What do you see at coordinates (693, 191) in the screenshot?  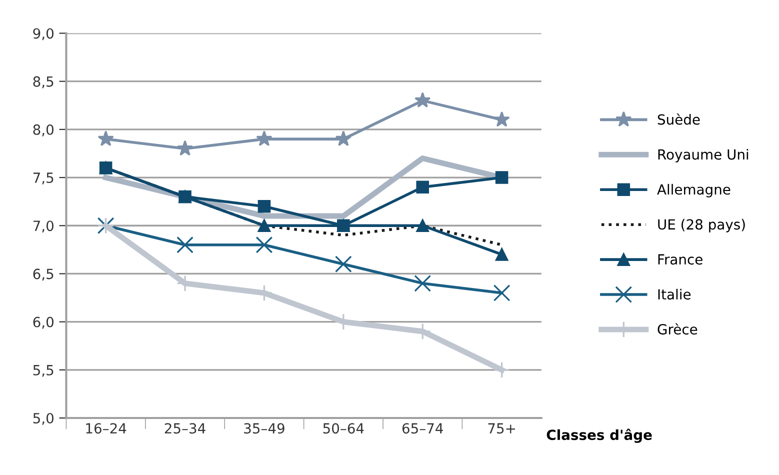 I see `legend-label: Allemagne` at bounding box center [693, 191].